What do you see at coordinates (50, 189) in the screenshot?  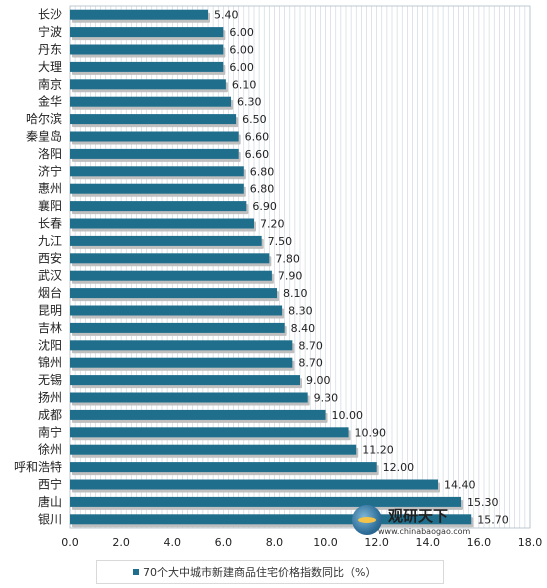 I see `category-label: 惠州` at bounding box center [50, 189].